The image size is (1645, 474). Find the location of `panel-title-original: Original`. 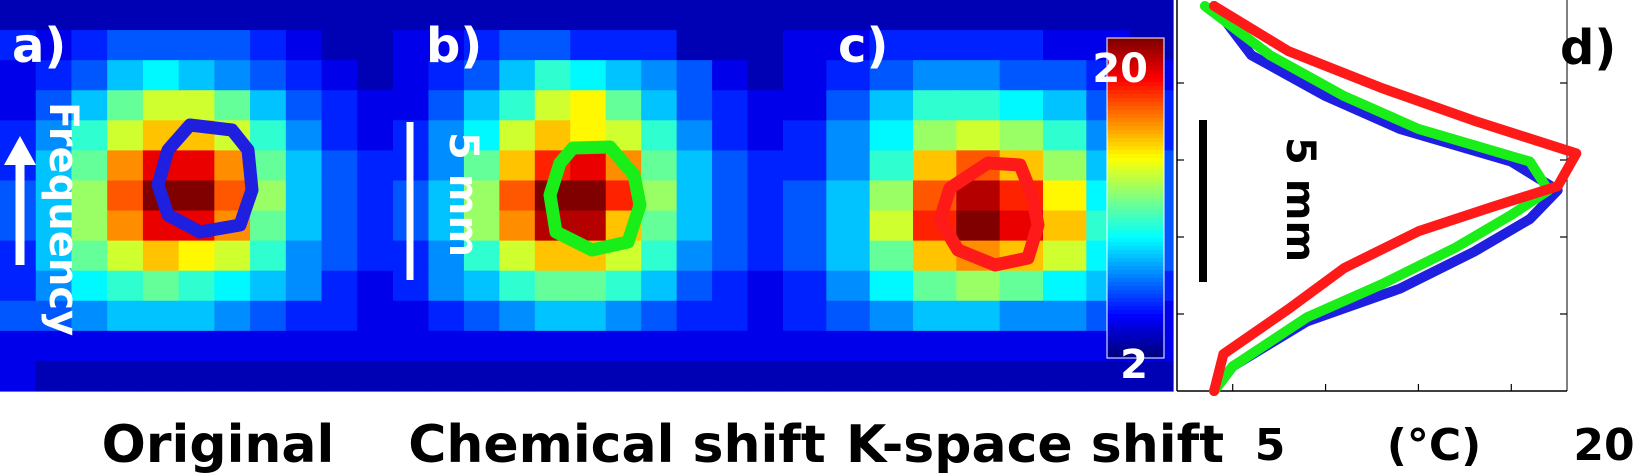

panel-title-original: Original is located at coordinates (218, 444).